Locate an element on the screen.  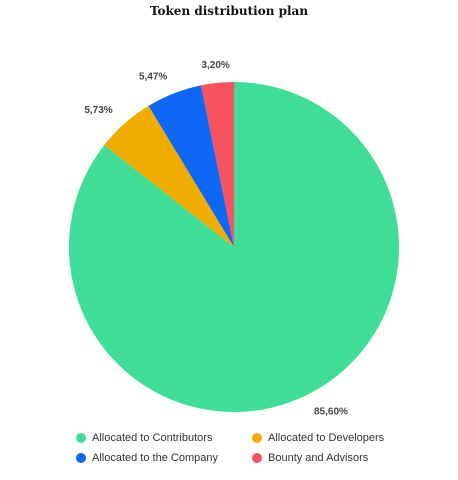
slice-label-contributors: 85,60% is located at coordinates (331, 412).